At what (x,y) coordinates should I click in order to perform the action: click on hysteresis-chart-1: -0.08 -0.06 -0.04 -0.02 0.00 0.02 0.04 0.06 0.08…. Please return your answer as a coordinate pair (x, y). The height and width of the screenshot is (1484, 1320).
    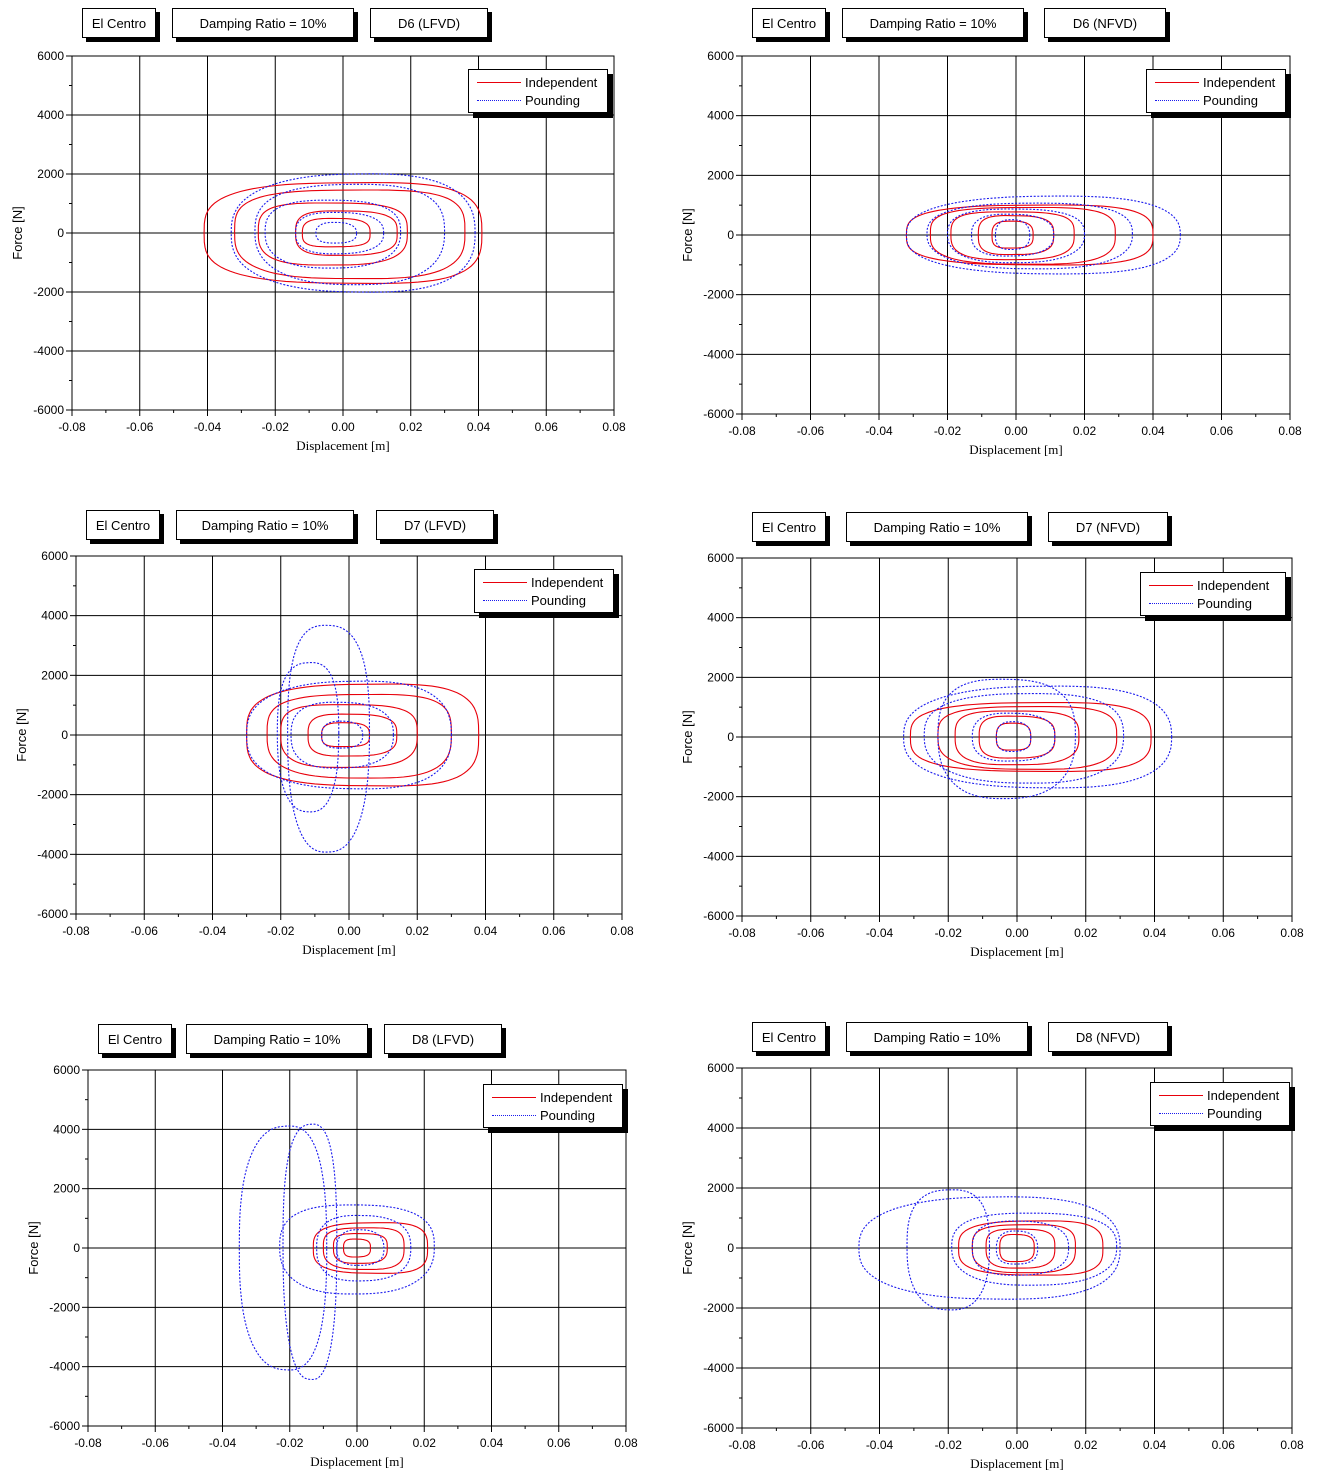
    Looking at the image, I should click on (314, 256).